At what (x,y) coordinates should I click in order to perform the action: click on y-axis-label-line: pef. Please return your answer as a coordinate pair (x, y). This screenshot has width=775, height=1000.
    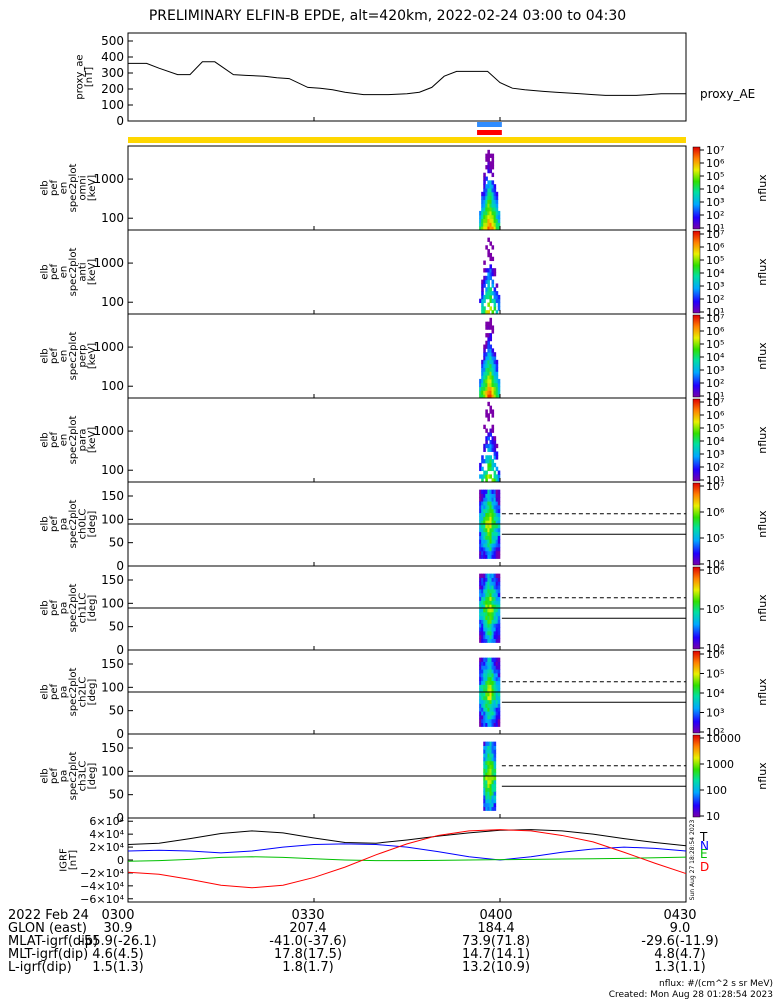
    Looking at the image, I should click on (54, 272).